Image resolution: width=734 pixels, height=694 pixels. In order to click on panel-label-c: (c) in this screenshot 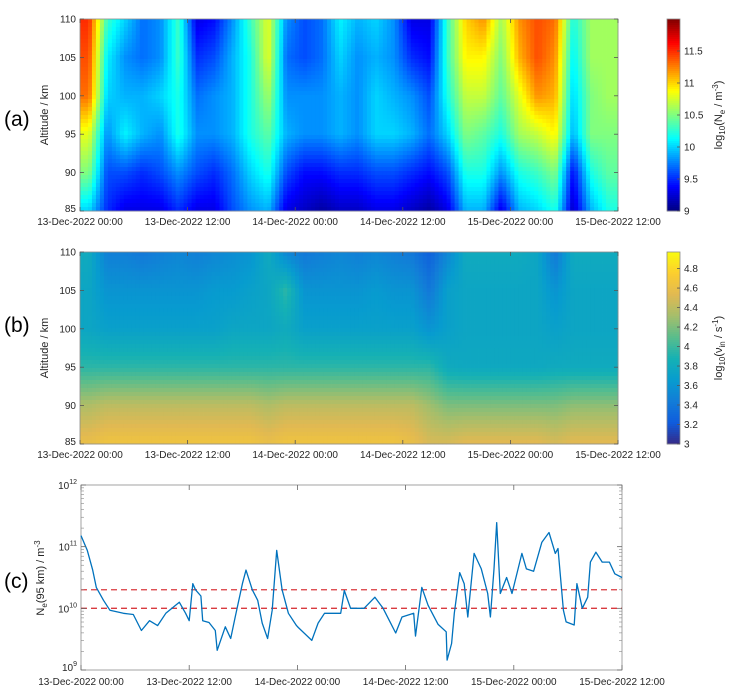, I will do `click(16, 581)`.